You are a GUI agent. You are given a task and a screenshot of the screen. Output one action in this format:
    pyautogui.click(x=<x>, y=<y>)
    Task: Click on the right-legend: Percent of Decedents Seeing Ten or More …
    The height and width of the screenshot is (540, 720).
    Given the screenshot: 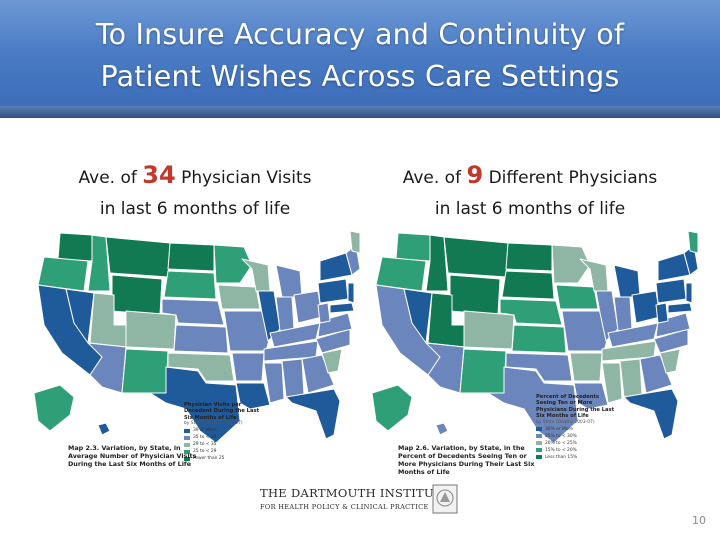 What is the action you would take?
    pyautogui.click(x=578, y=427)
    